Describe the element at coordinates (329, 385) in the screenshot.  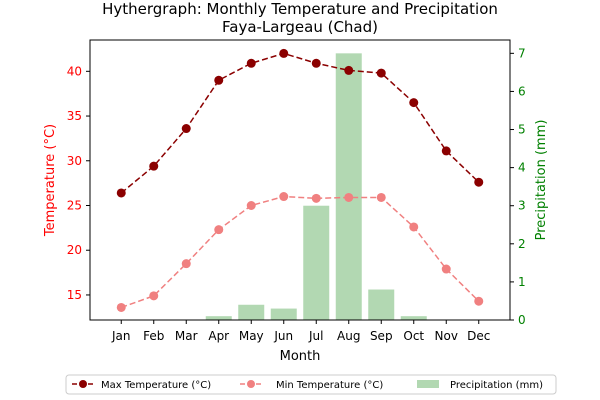
I see `legend-entry-label: Min Temperature (°C)` at that location.